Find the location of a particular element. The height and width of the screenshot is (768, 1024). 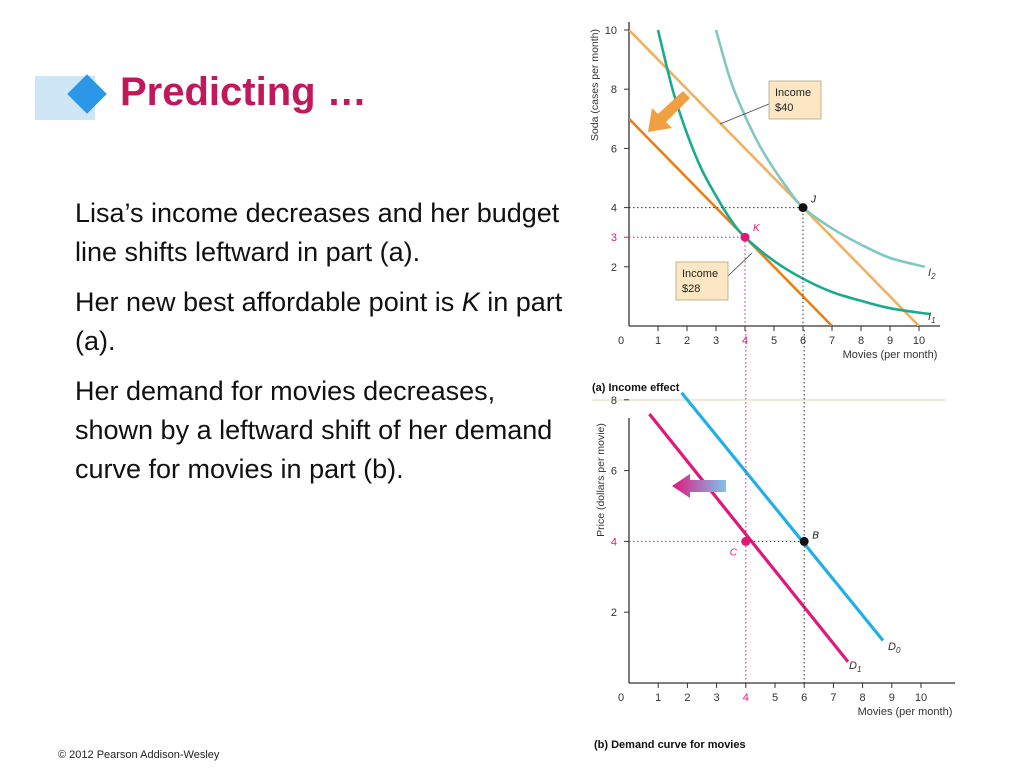

chart-b-caption-label: (b) is located at coordinates (602, 745).